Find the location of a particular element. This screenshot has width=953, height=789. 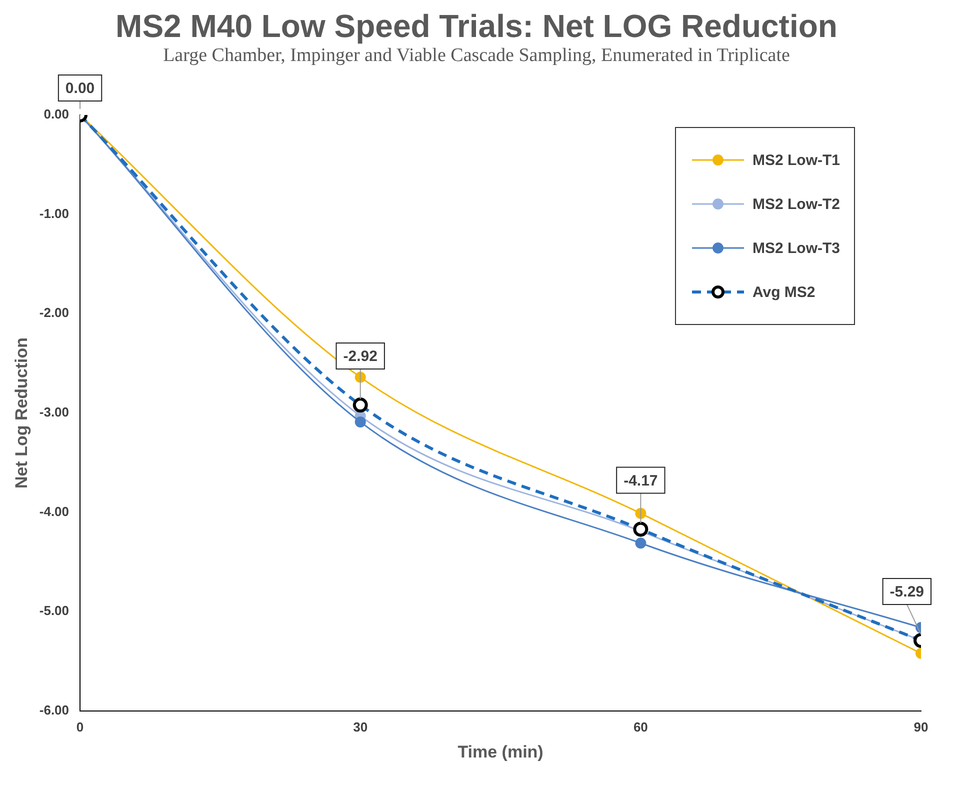

data-label: -4.17 is located at coordinates (641, 481).